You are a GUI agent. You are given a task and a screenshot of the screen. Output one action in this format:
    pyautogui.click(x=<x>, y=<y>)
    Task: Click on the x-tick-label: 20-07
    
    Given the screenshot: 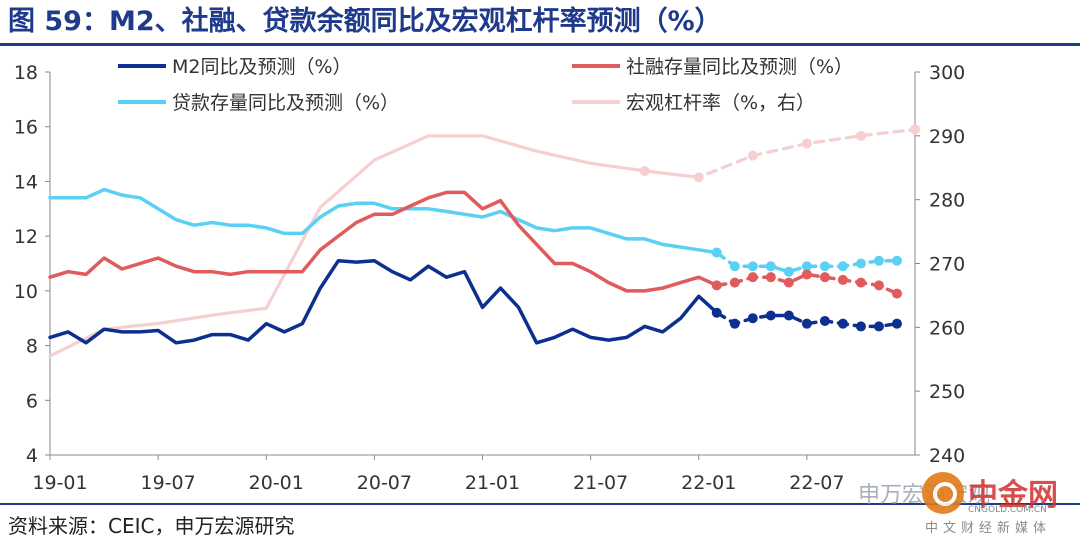 What is the action you would take?
    pyautogui.click(x=384, y=483)
    